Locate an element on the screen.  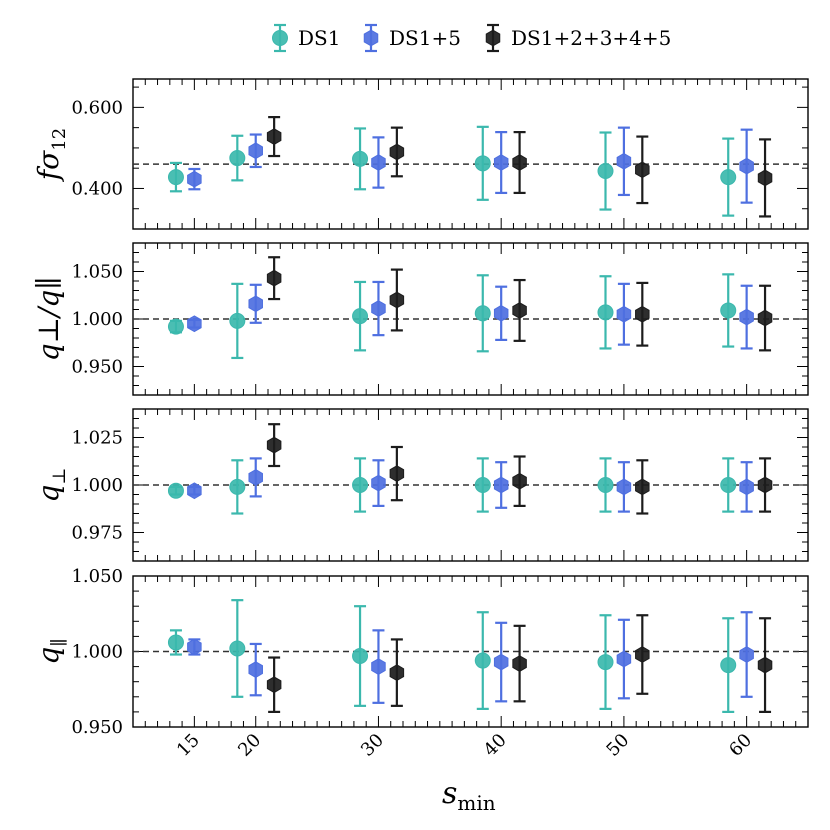
legend-label: DS1+2+3+4+5 is located at coordinates (591, 38).